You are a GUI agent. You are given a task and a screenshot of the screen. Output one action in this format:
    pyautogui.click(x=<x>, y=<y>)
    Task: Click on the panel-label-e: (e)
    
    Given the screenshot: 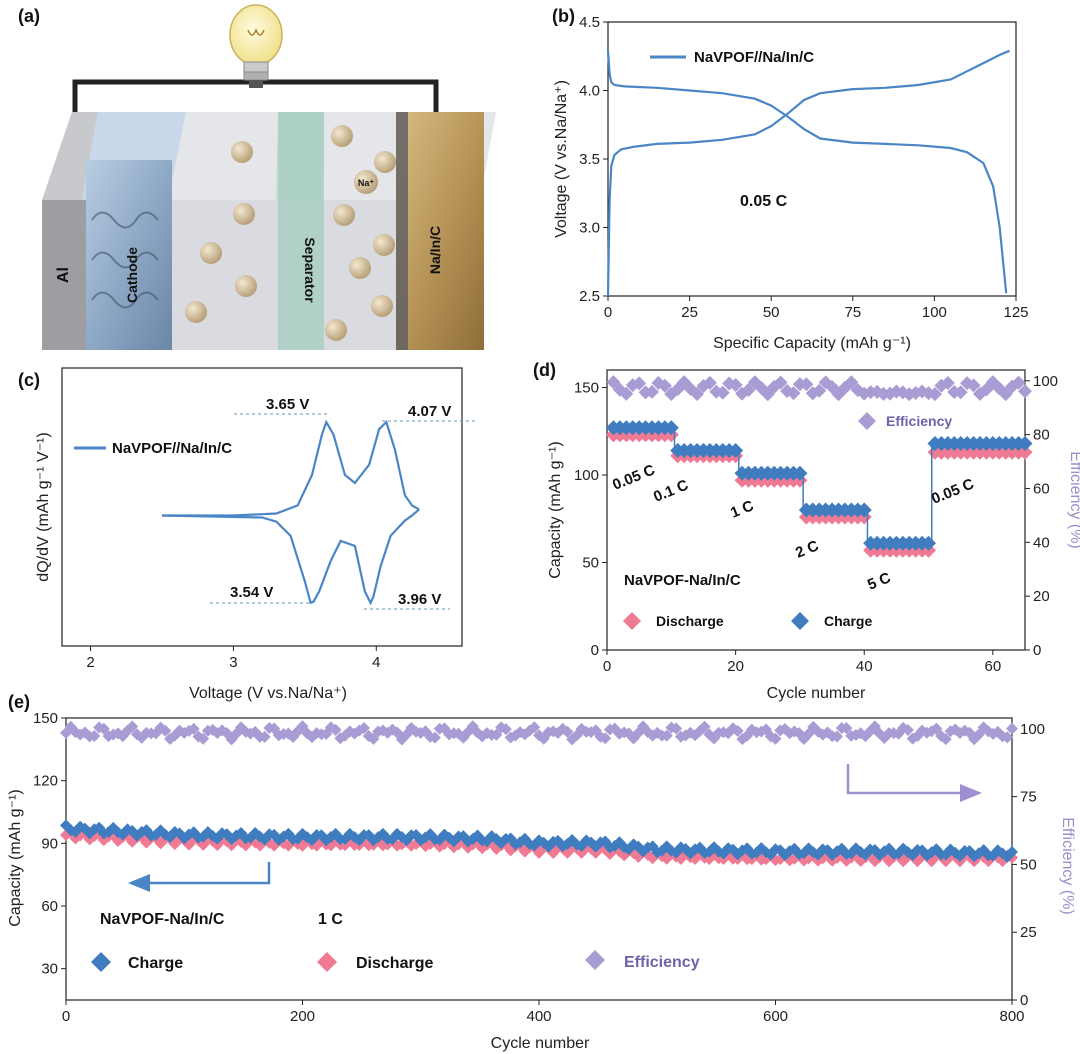 What is the action you would take?
    pyautogui.click(x=19, y=702)
    